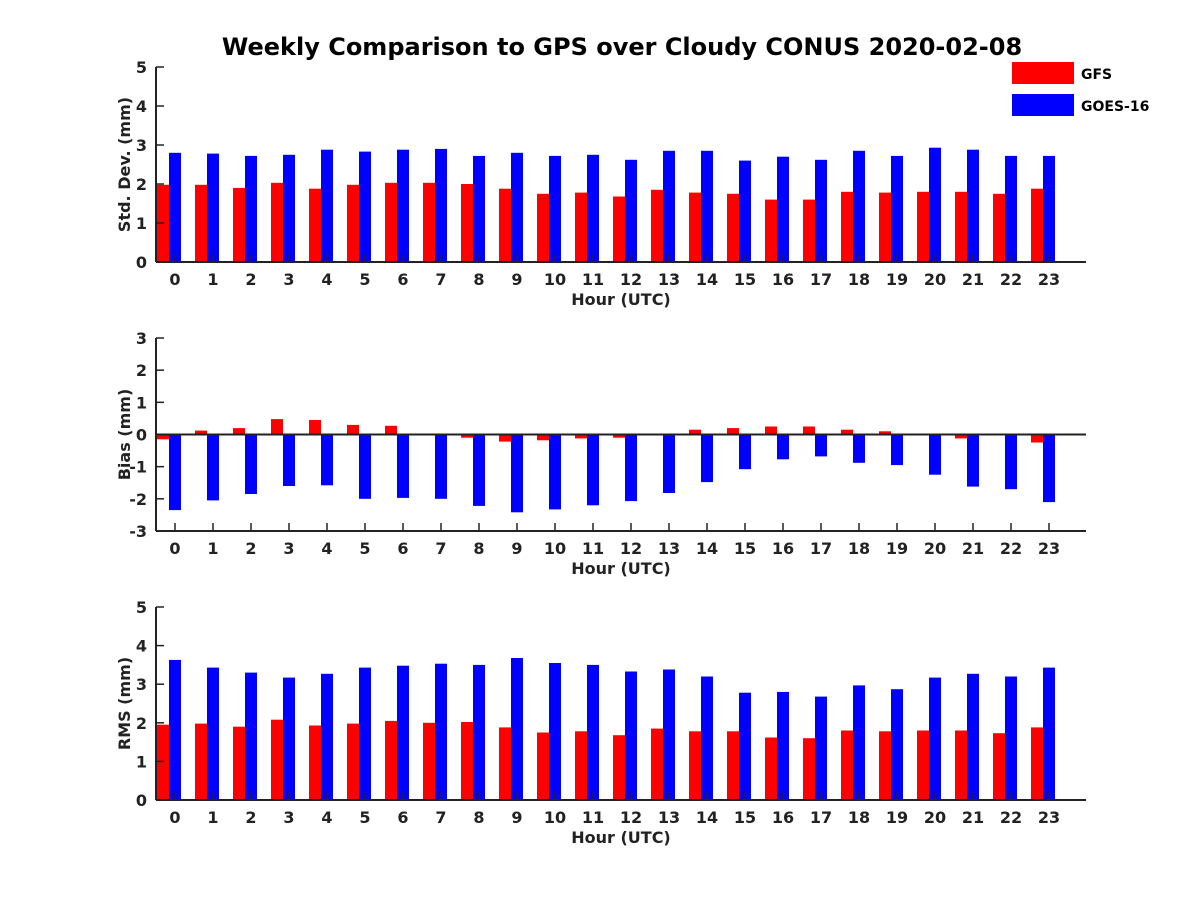  What do you see at coordinates (440, 817) in the screenshot?
I see `rms-x-tick-label: 7` at bounding box center [440, 817].